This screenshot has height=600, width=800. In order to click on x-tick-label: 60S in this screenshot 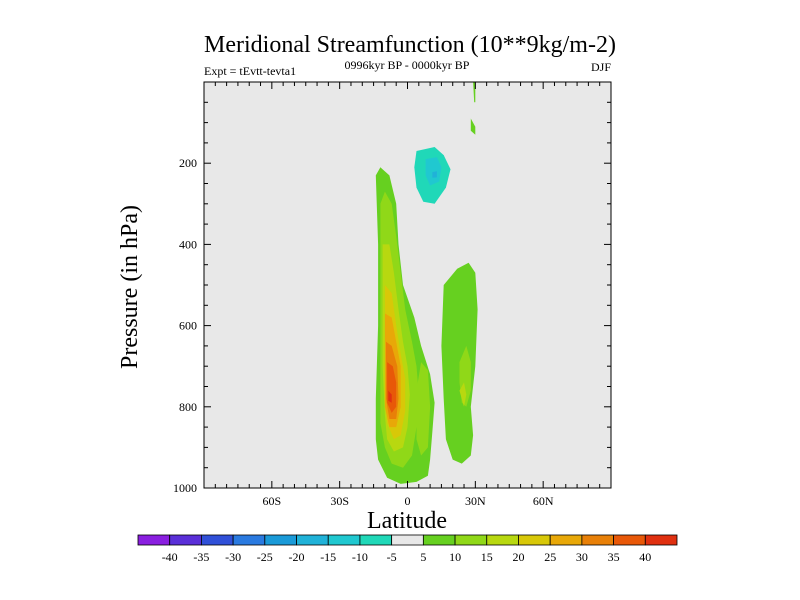, I will do `click(271, 501)`.